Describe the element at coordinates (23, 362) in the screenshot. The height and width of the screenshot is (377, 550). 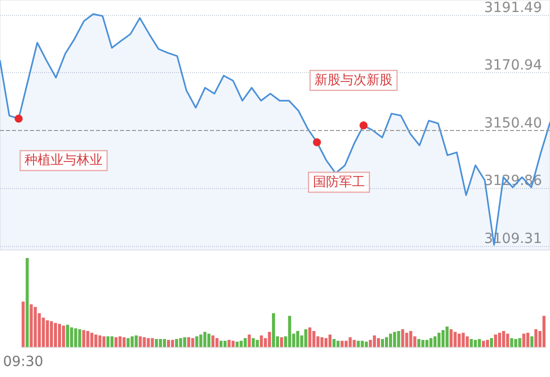
I see `x-tick-label: 09:30` at that location.